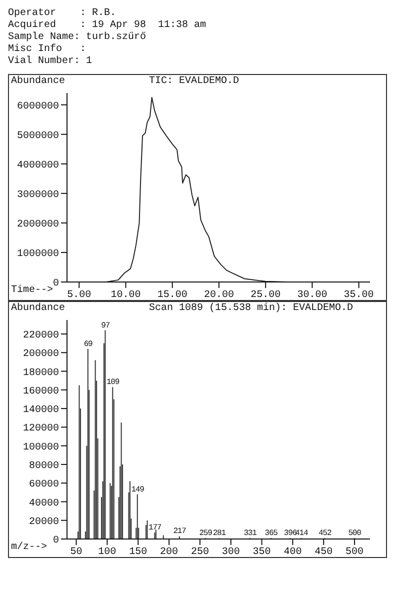 The width and height of the screenshot is (395, 600). What do you see at coordinates (138, 489) in the screenshot?
I see `annotation: 149` at bounding box center [138, 489].